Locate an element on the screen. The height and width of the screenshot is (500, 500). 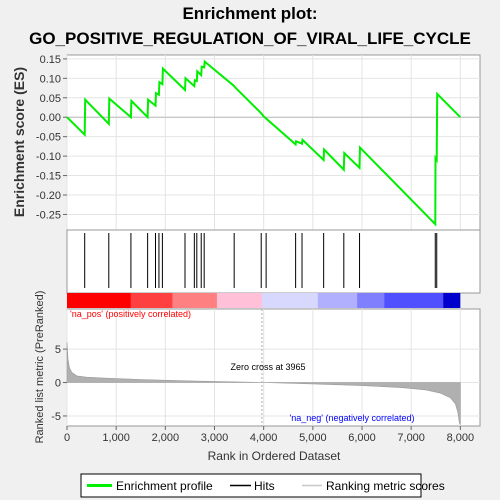
x-tick-label: 1,000 is located at coordinates (116, 438).